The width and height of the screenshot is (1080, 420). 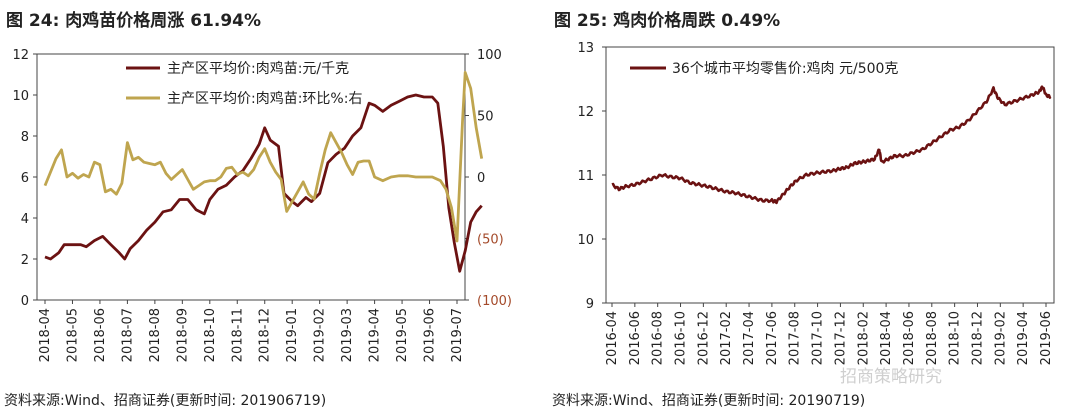 What do you see at coordinates (831, 145) in the screenshot?
I see `series-line-chicken-retail` at bounding box center [831, 145].